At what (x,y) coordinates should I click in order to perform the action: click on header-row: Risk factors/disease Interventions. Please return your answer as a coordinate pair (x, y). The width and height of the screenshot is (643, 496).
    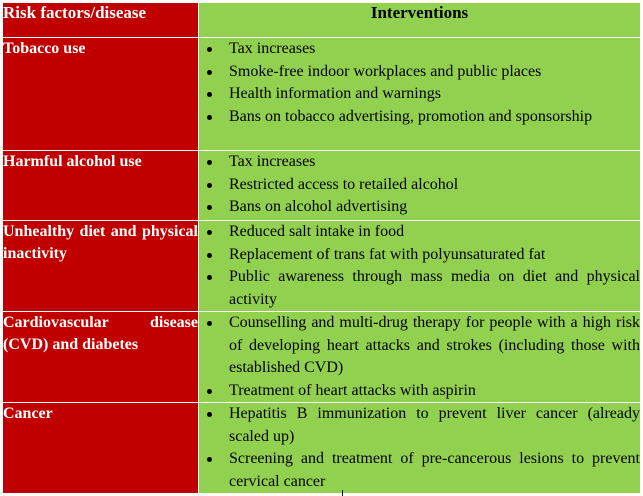
    Looking at the image, I should click on (321, 20).